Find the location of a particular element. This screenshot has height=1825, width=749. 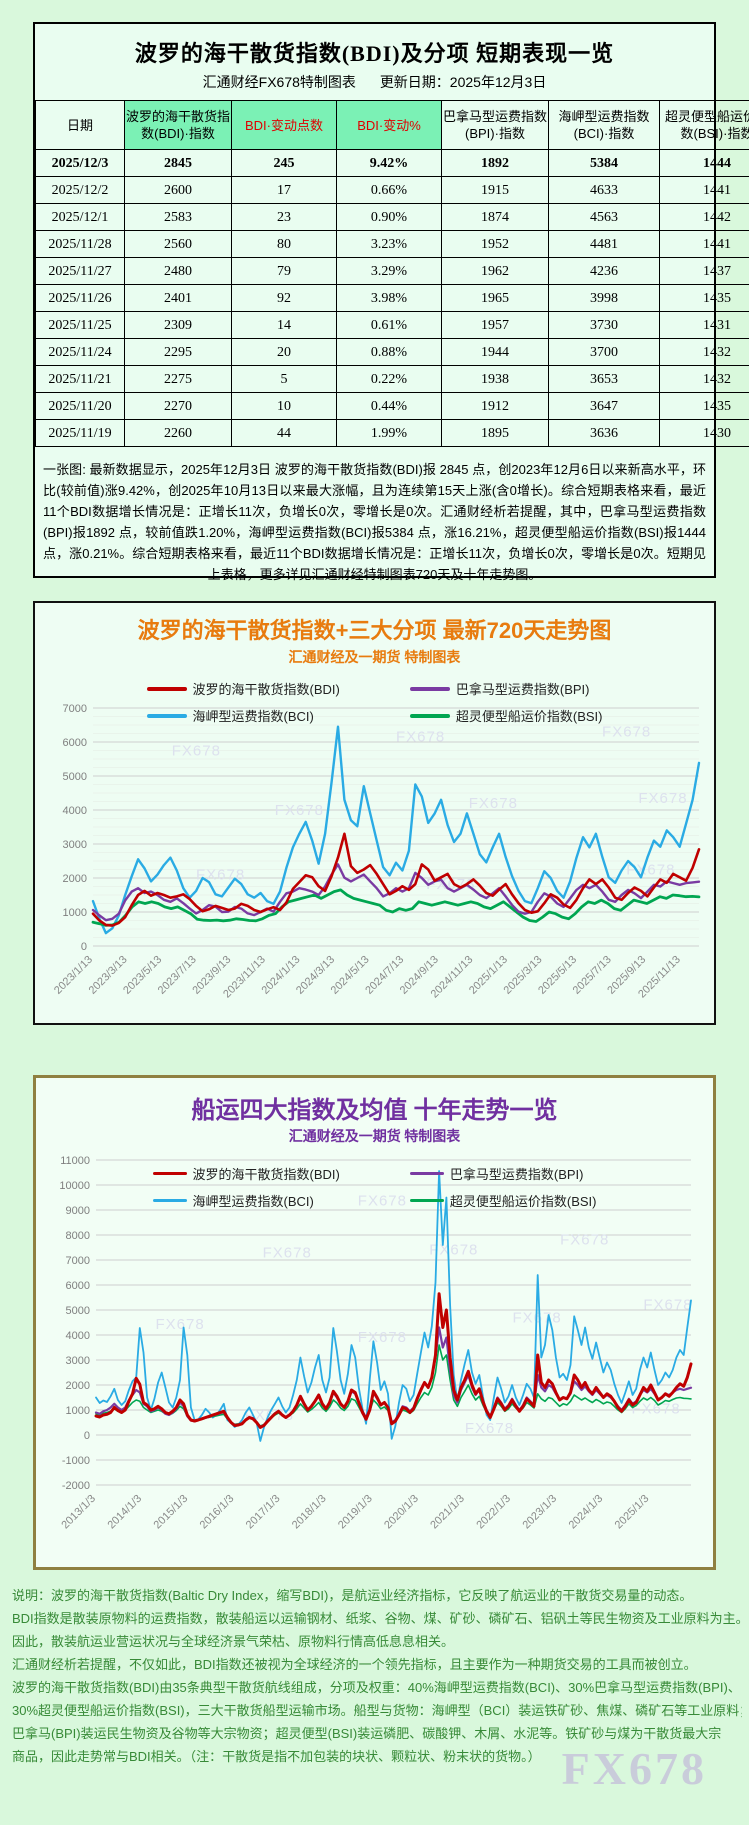

y-axis-label: 8000 is located at coordinates (78, 1236).